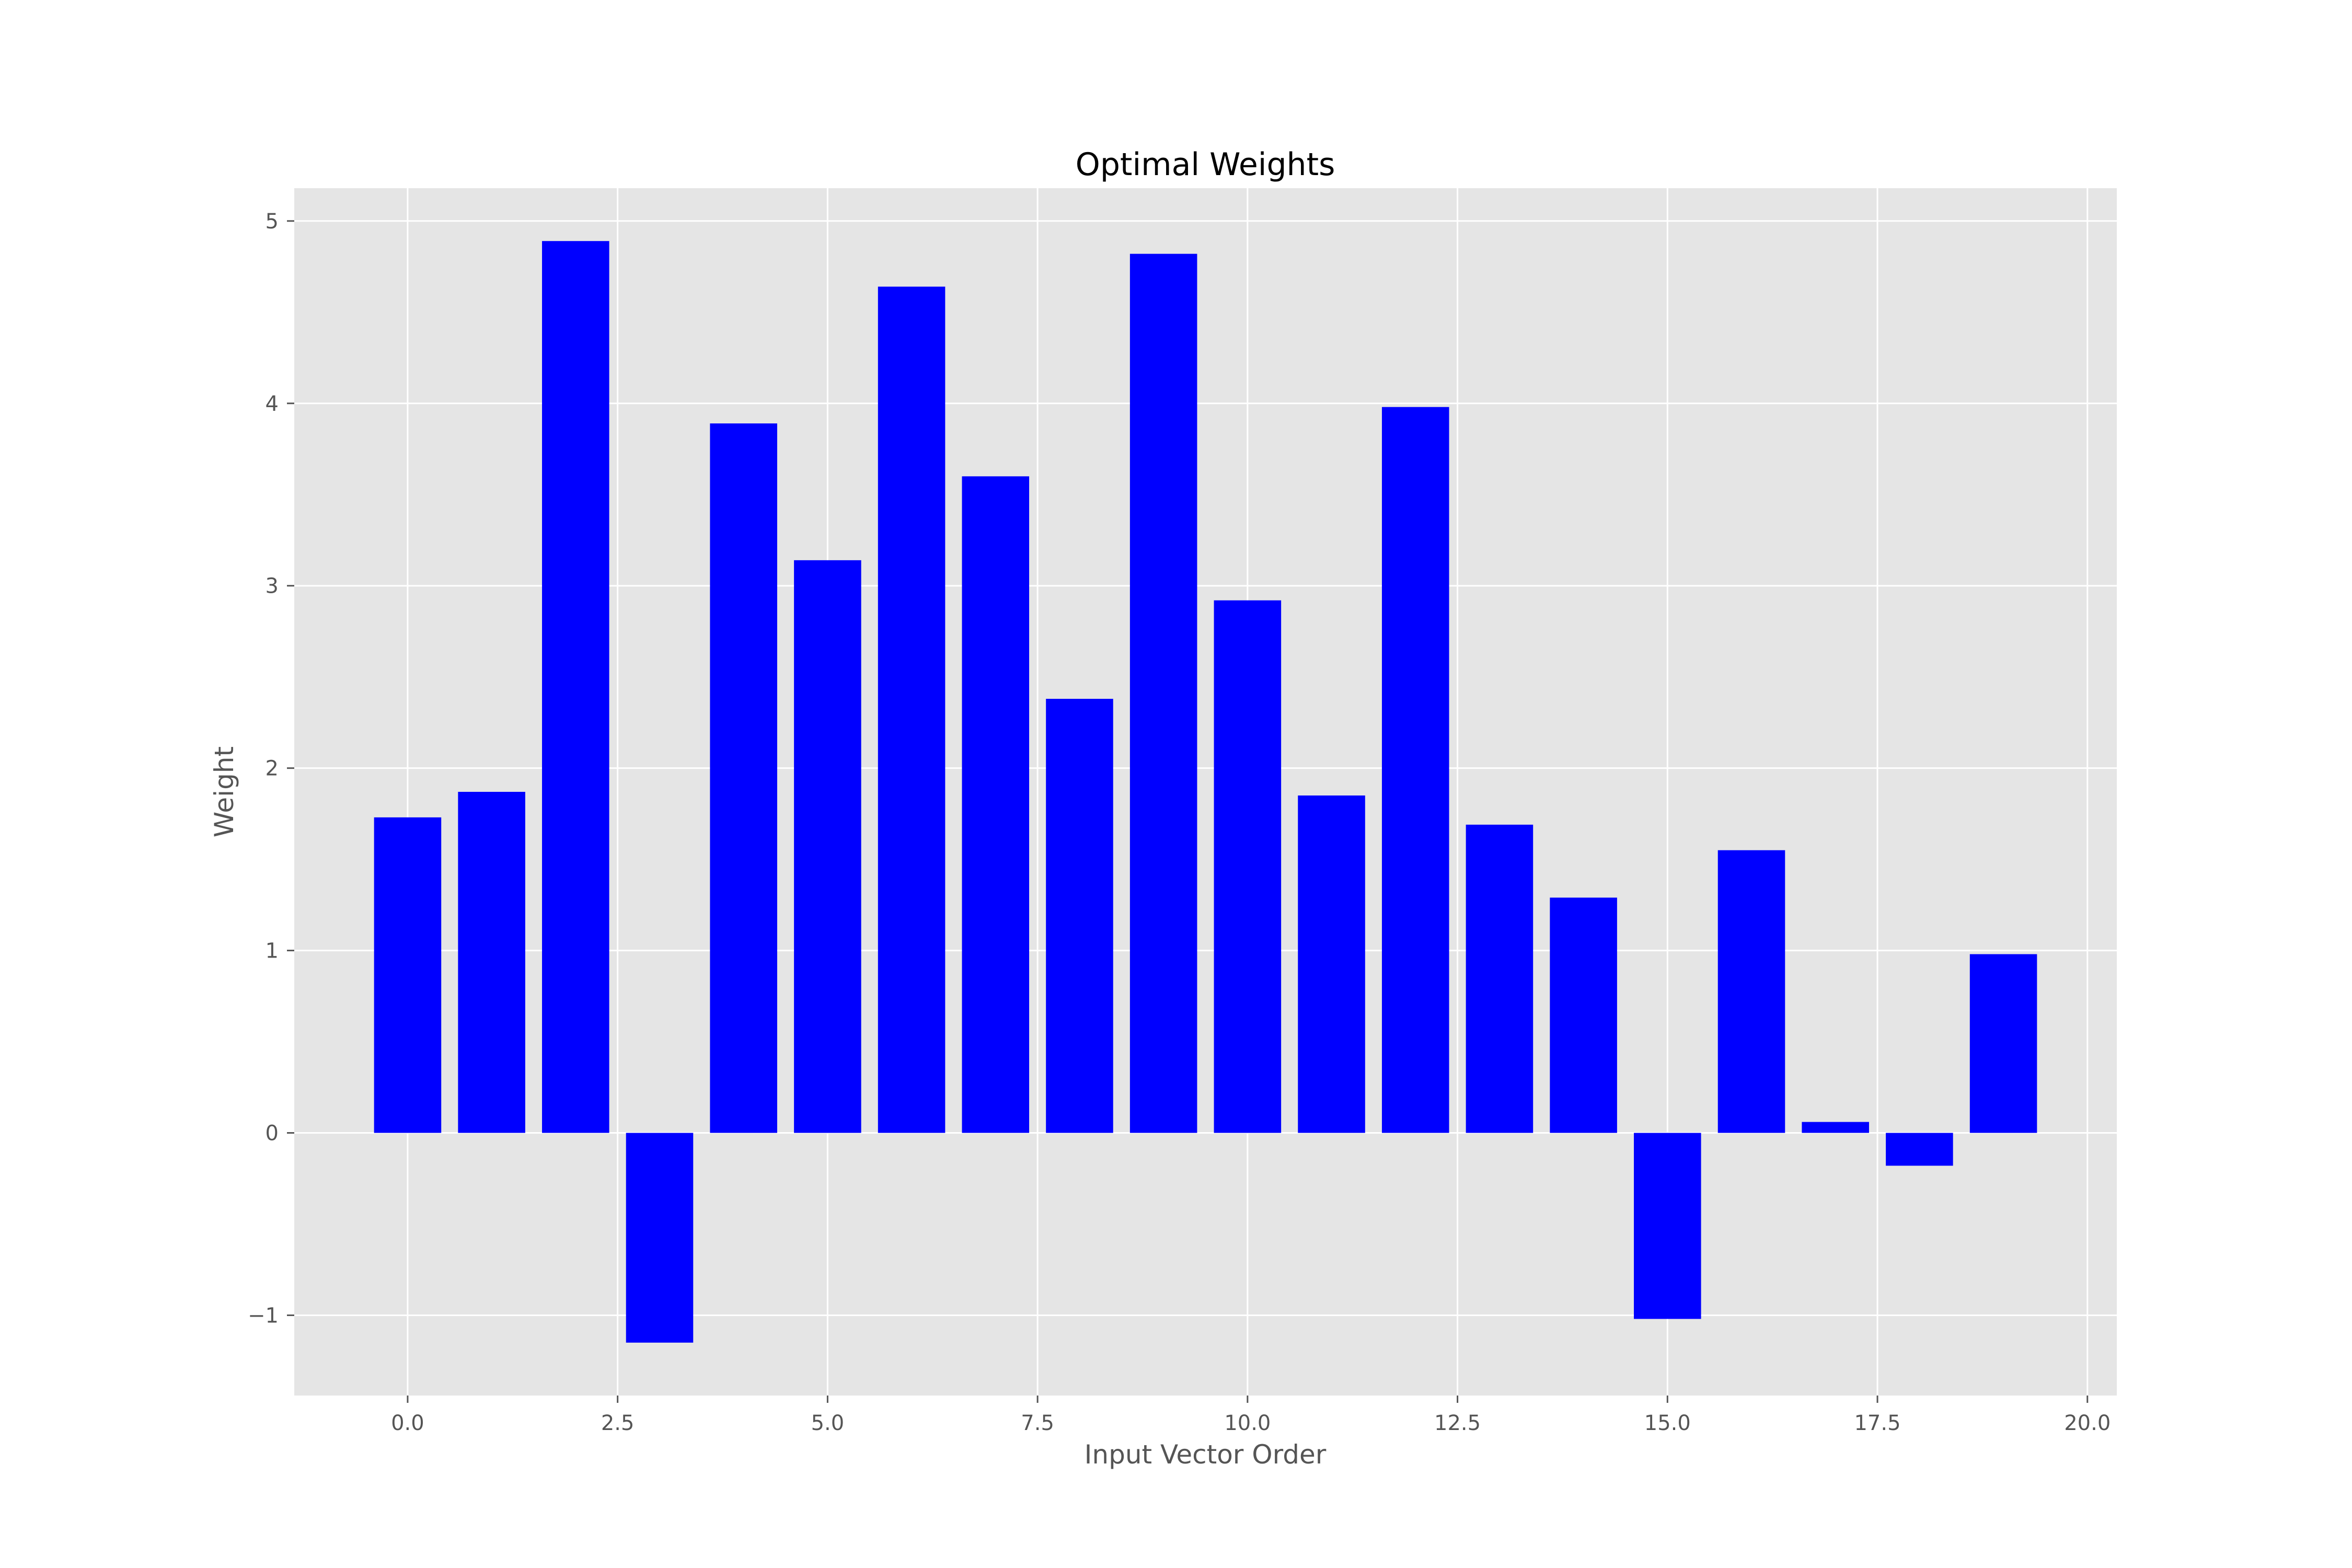 This screenshot has height=1568, width=2352. Describe the element at coordinates (272, 769) in the screenshot. I see `y-tick-label: 2` at that location.